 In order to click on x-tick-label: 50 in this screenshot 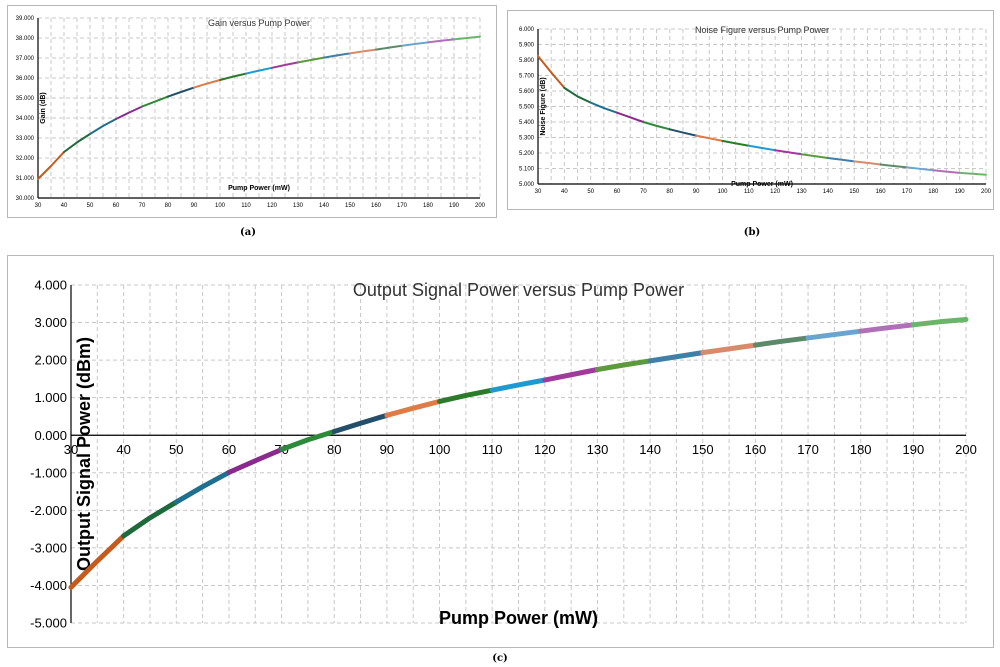, I will do `click(90, 206)`.